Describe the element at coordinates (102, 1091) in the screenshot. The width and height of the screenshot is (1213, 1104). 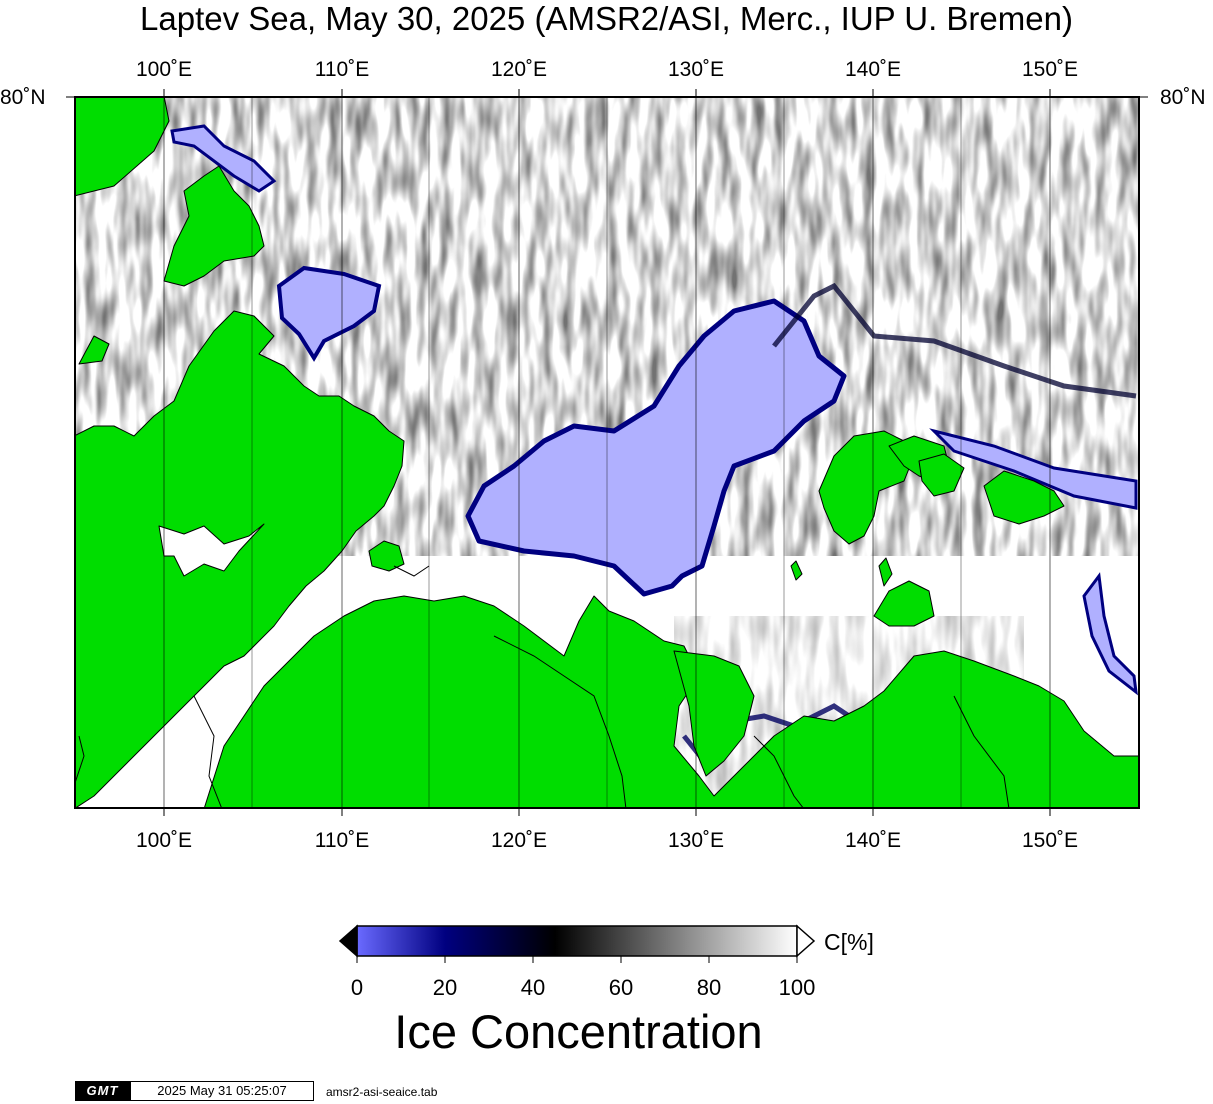
I see `gmt-logo: GMT` at that location.